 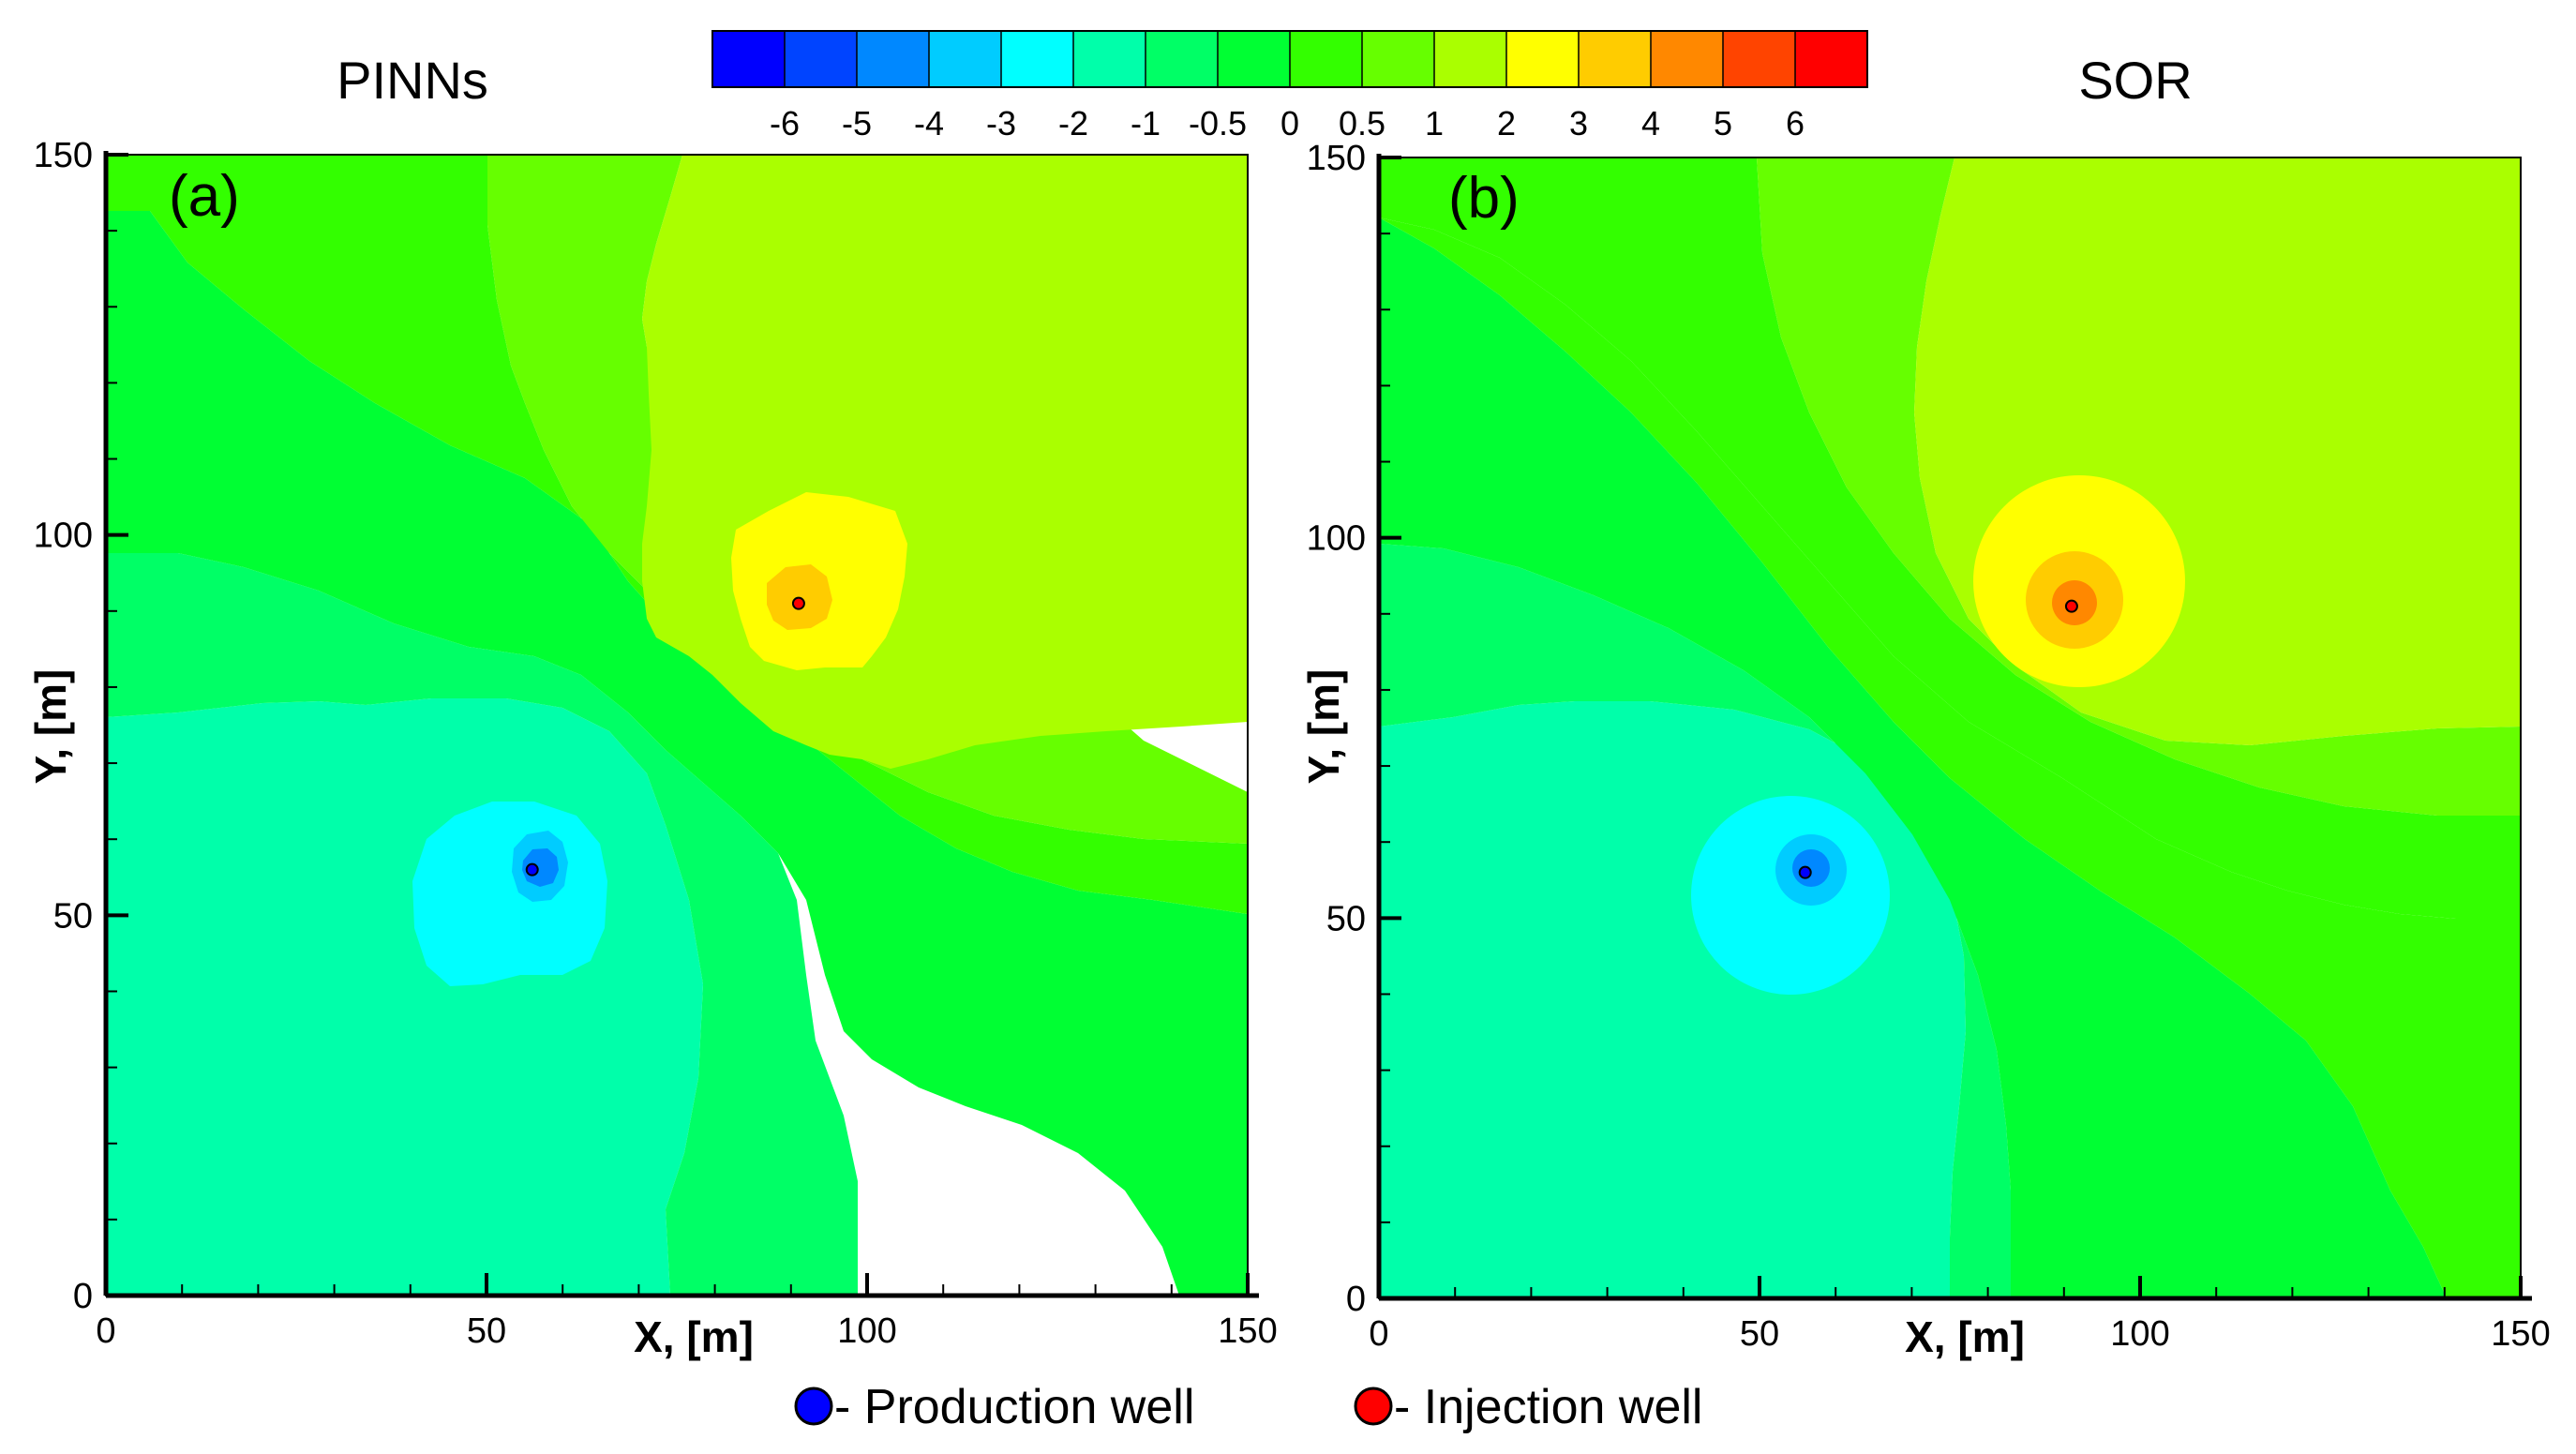 What do you see at coordinates (1290, 123) in the screenshot?
I see `colorbar-tick-label: 0` at bounding box center [1290, 123].